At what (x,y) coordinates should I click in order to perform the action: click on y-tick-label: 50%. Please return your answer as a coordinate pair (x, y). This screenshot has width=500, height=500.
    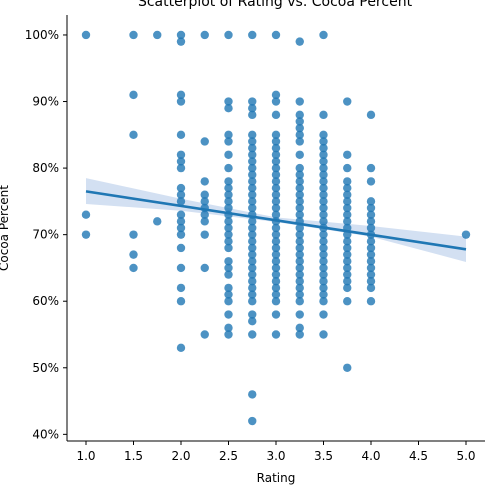
    Looking at the image, I should click on (45, 368).